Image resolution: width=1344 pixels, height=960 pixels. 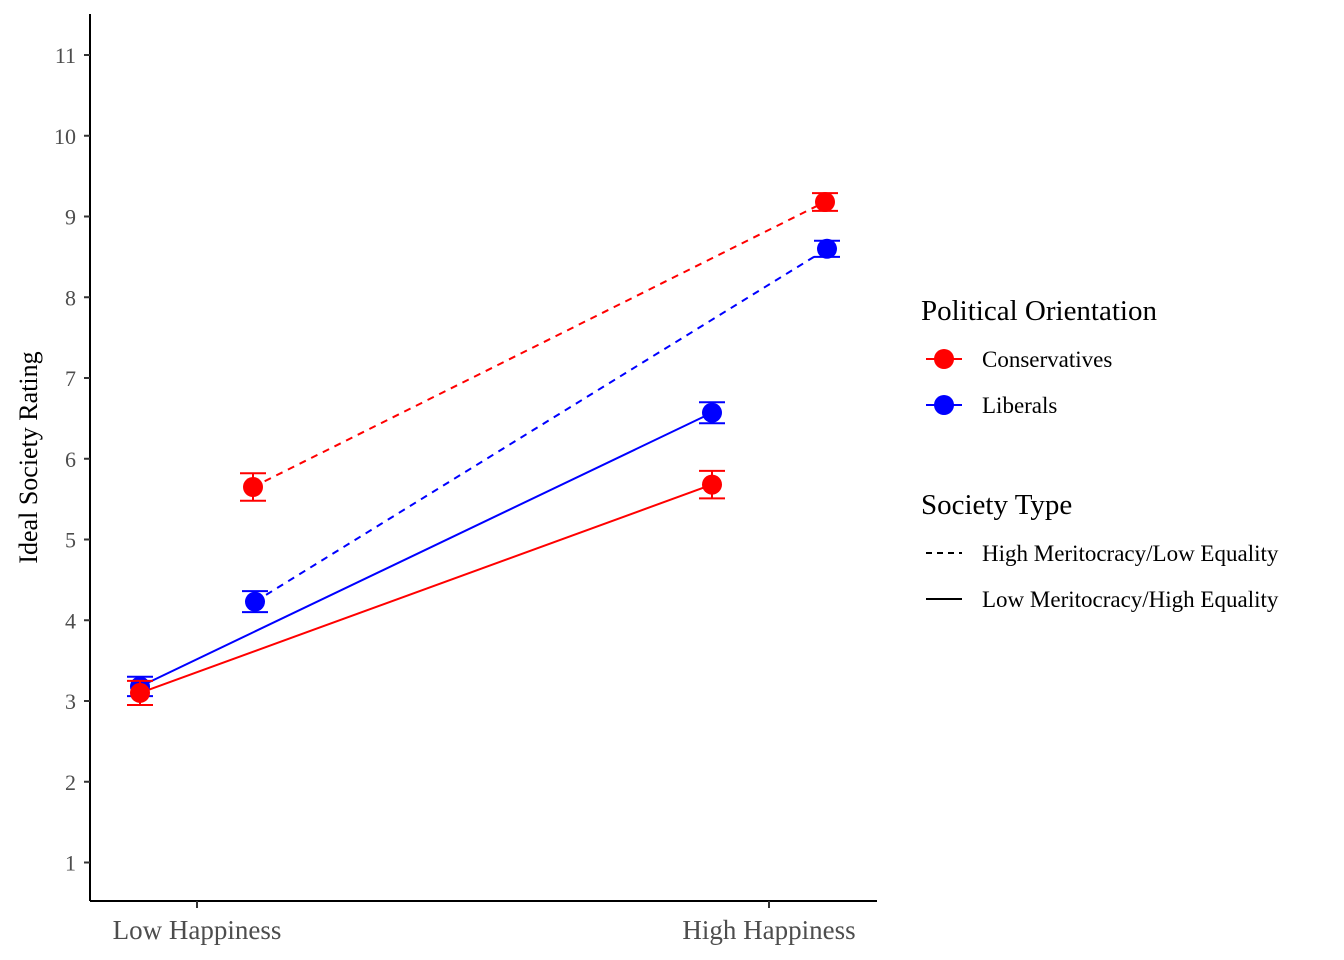 I want to click on y-tick-label: 11, so click(x=65, y=55).